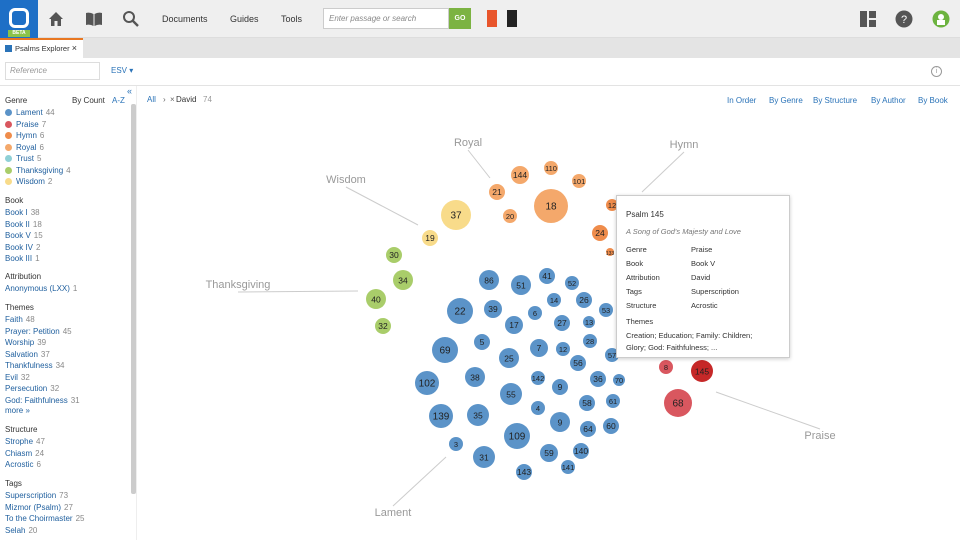  Describe the element at coordinates (56, 19) in the screenshot. I see `home-icon` at that location.